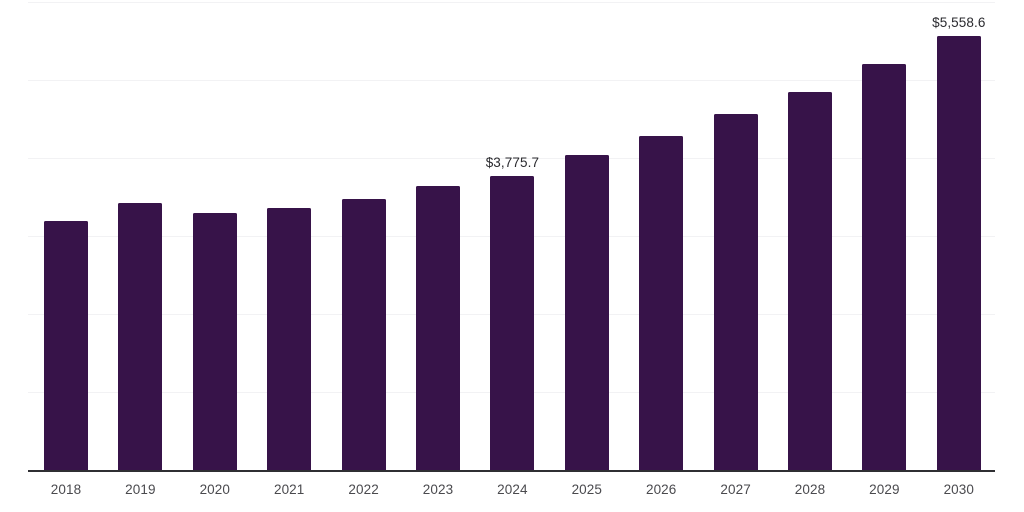 Image resolution: width=1024 pixels, height=512 pixels. Describe the element at coordinates (735, 292) in the screenshot. I see `bar-2027` at that location.